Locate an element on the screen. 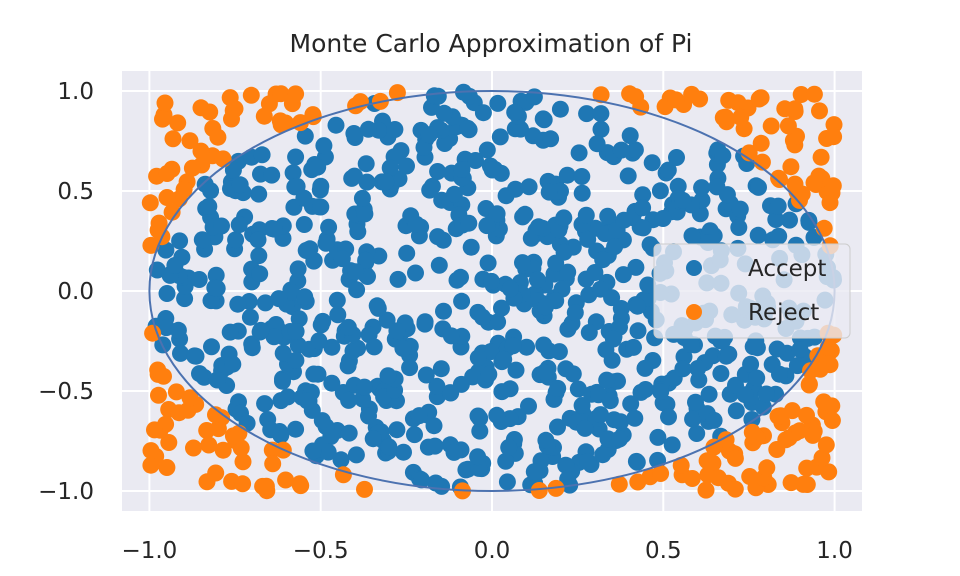  legend-reject-label: Reject is located at coordinates (783, 313).